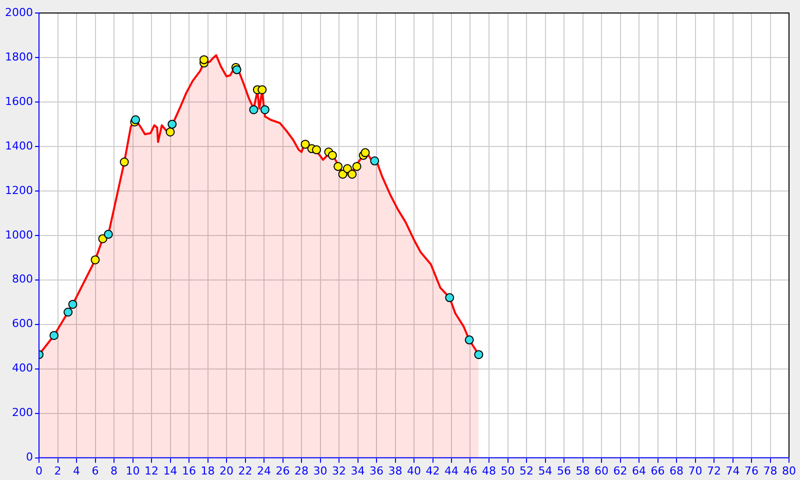 The image size is (800, 480). I want to click on x-tick-label: 34, so click(357, 471).